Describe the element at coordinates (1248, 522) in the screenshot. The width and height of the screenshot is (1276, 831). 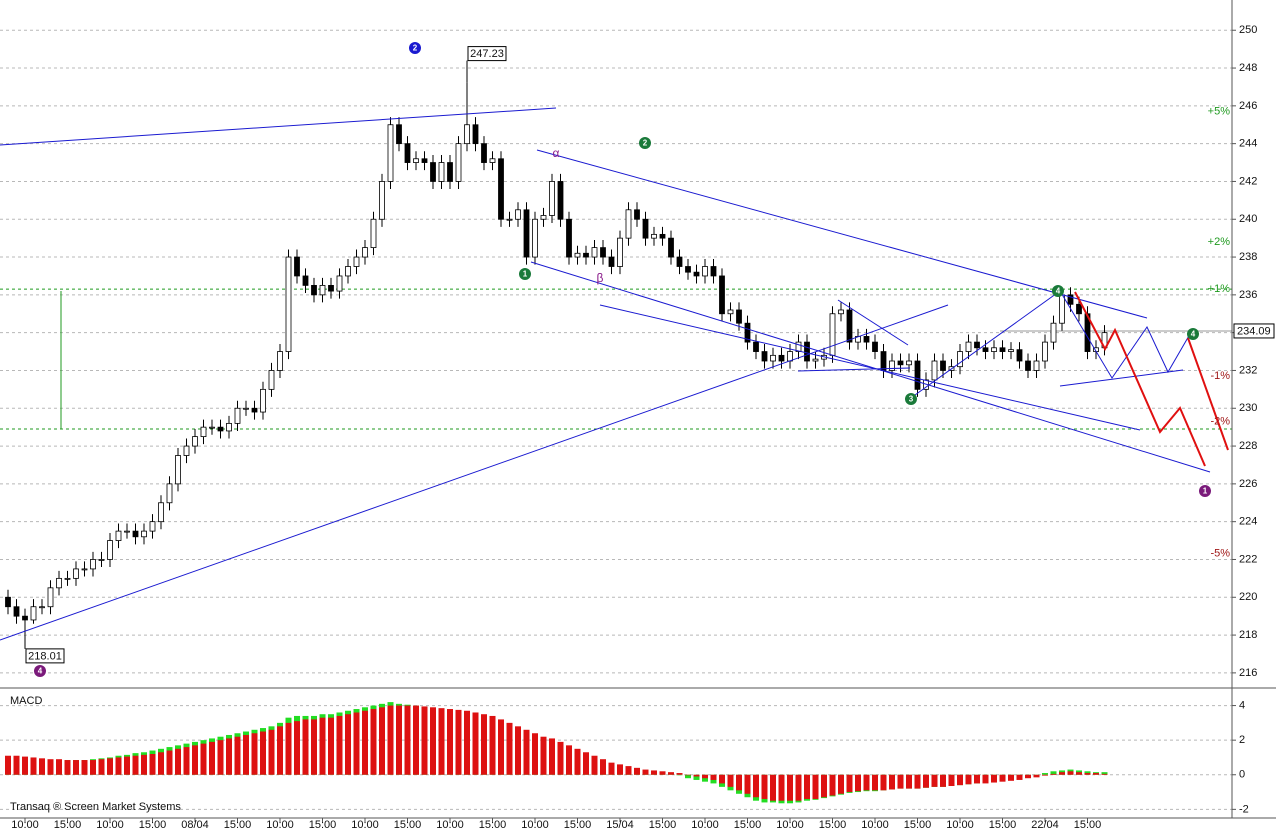
I see `y-tick-label: 224` at that location.